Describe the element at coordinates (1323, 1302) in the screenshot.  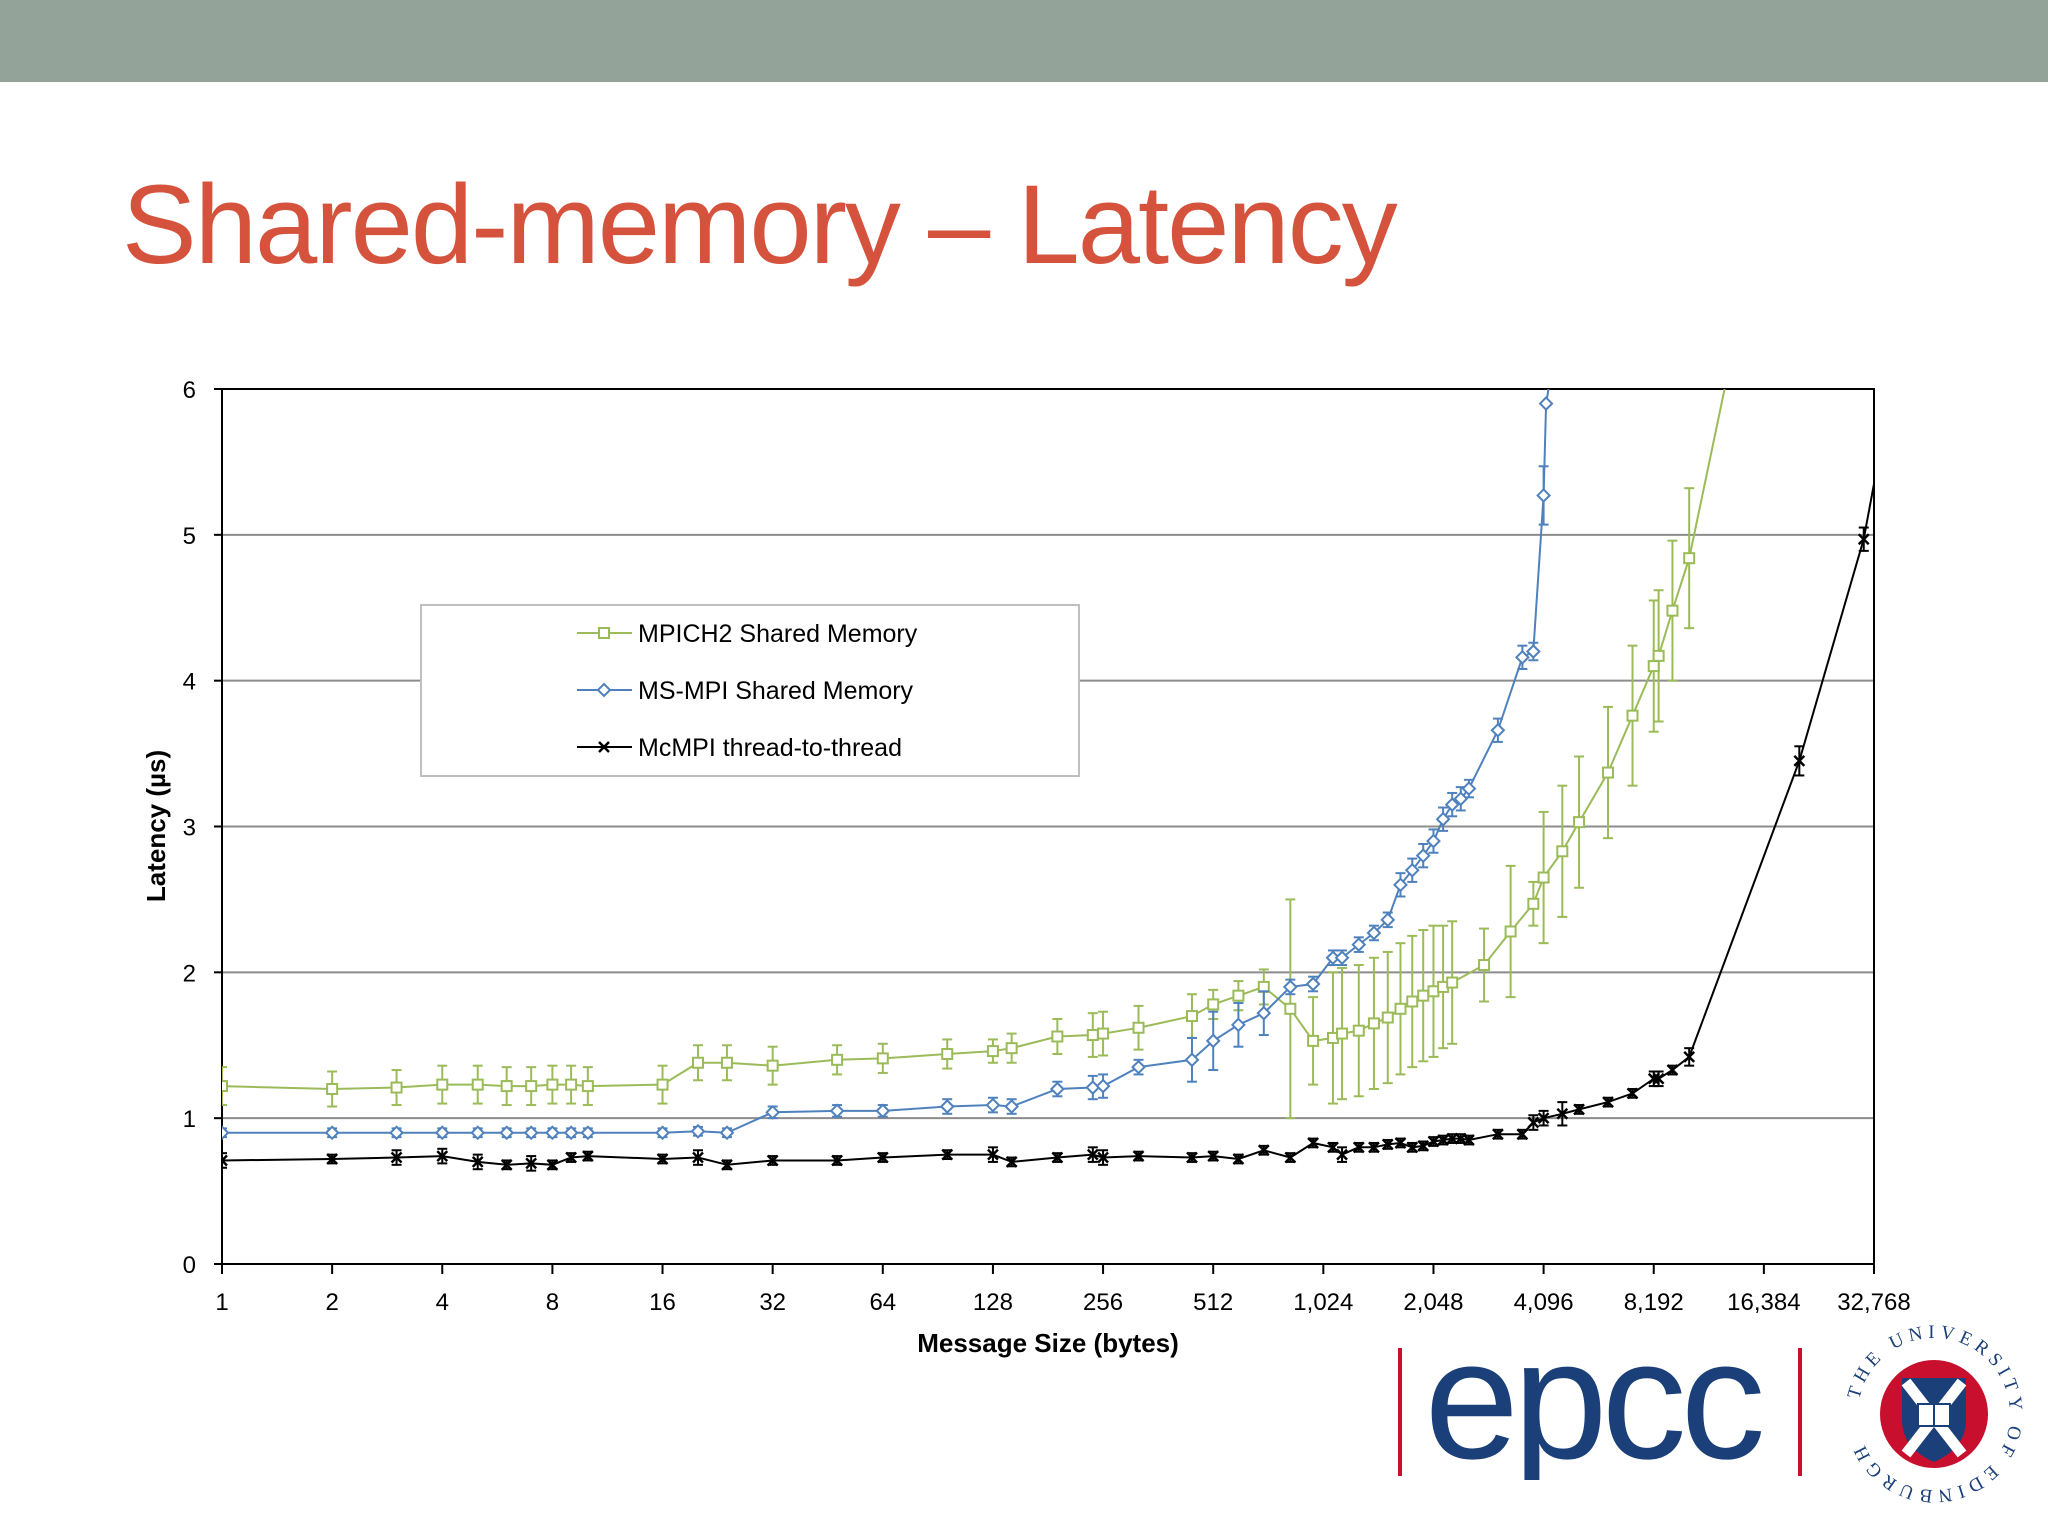
I see `x-tick-label: 1,024` at that location.